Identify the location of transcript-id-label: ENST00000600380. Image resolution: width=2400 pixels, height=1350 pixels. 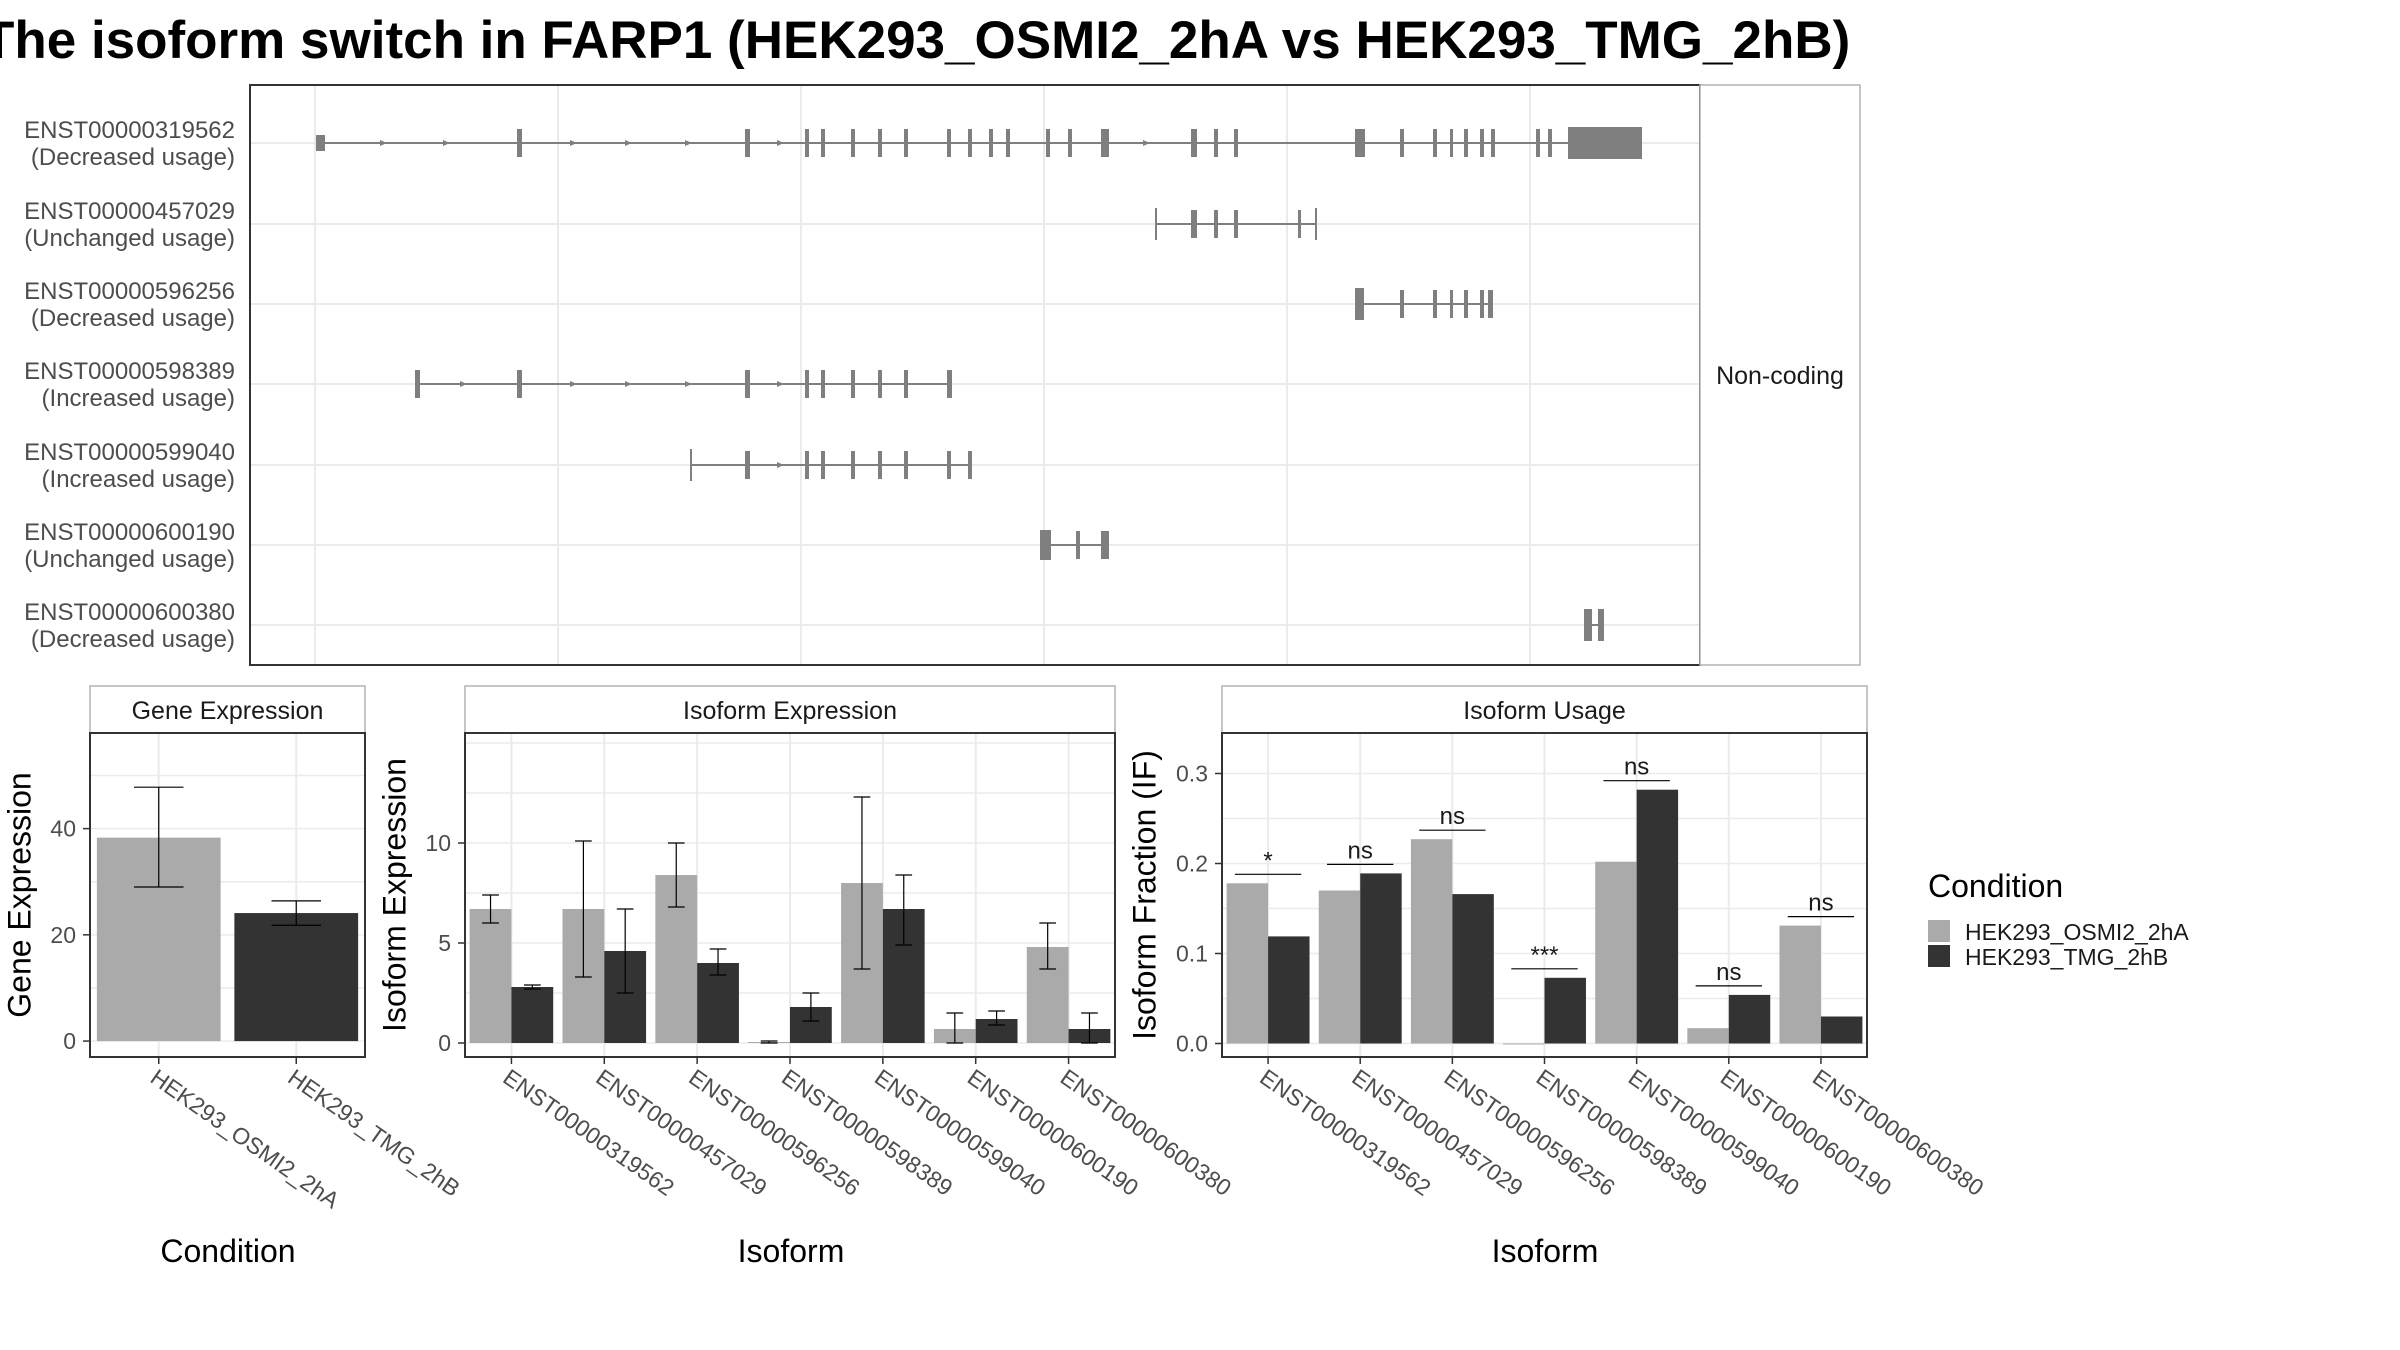
(129, 612).